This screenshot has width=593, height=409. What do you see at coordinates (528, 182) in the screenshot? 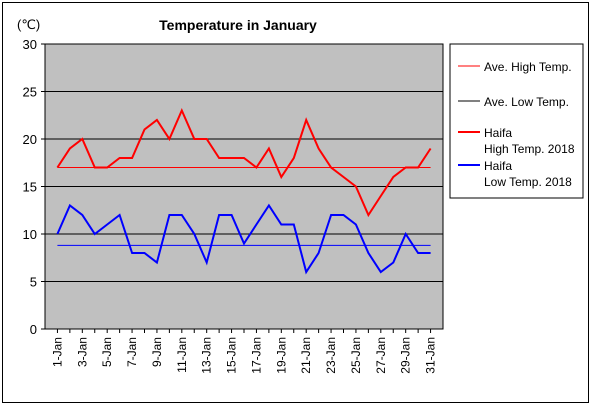
I see `legend-label-3-1: Low Temp. 2018` at bounding box center [528, 182].